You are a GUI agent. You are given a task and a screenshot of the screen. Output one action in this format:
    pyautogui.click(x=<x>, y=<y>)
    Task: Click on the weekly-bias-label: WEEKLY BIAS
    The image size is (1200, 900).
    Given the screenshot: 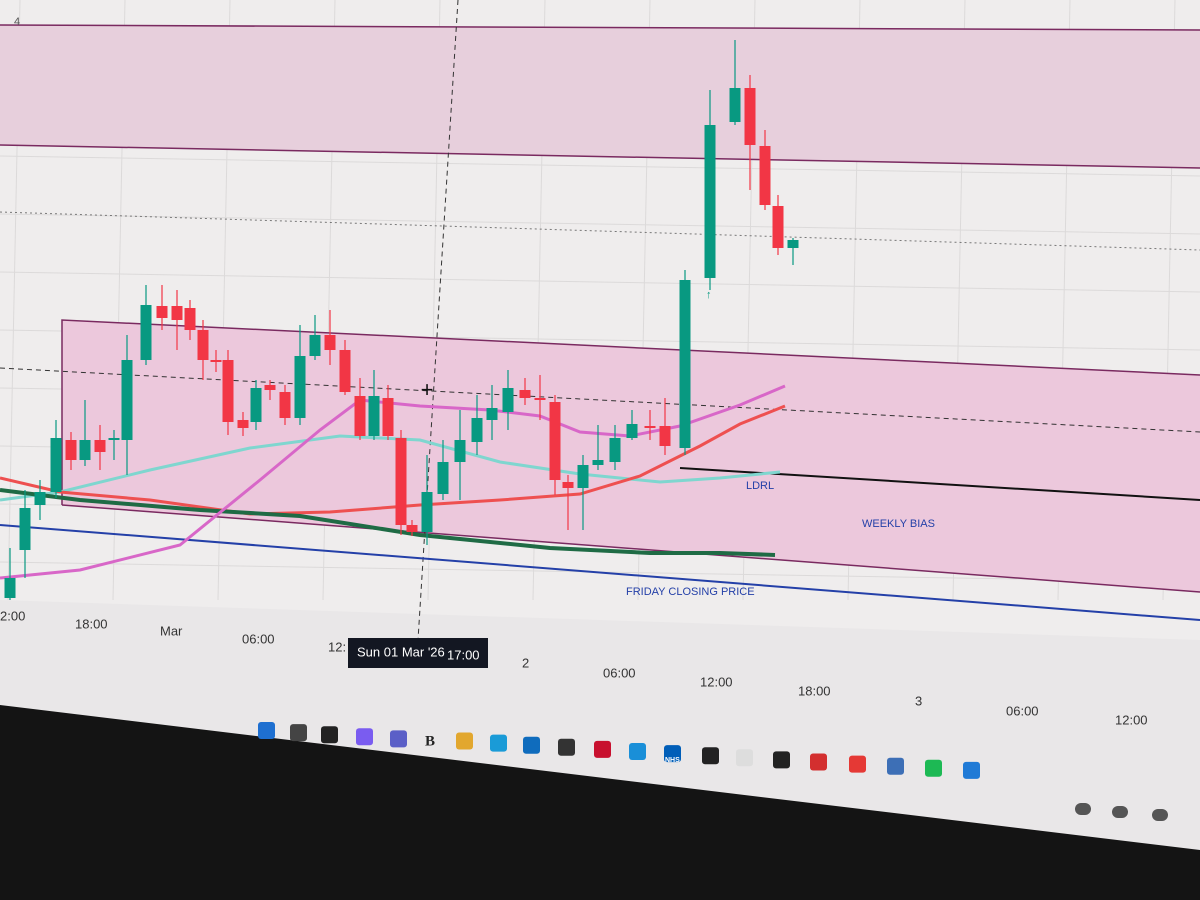 What is the action you would take?
    pyautogui.click(x=898, y=524)
    